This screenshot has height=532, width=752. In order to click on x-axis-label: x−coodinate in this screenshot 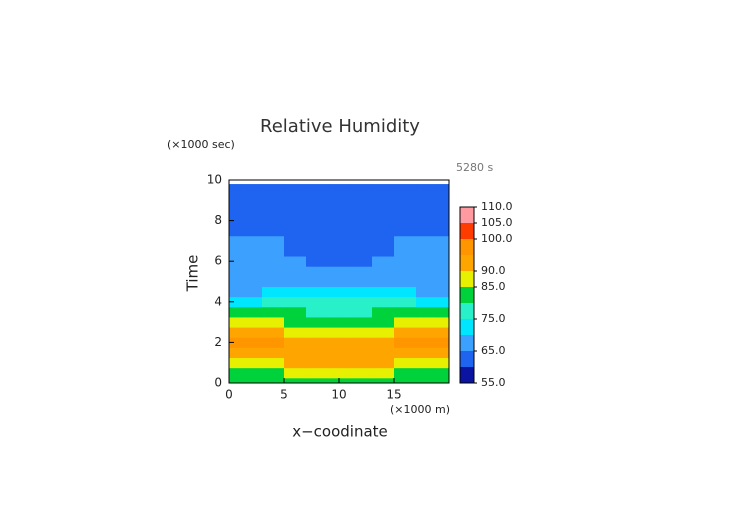, I will do `click(340, 432)`.